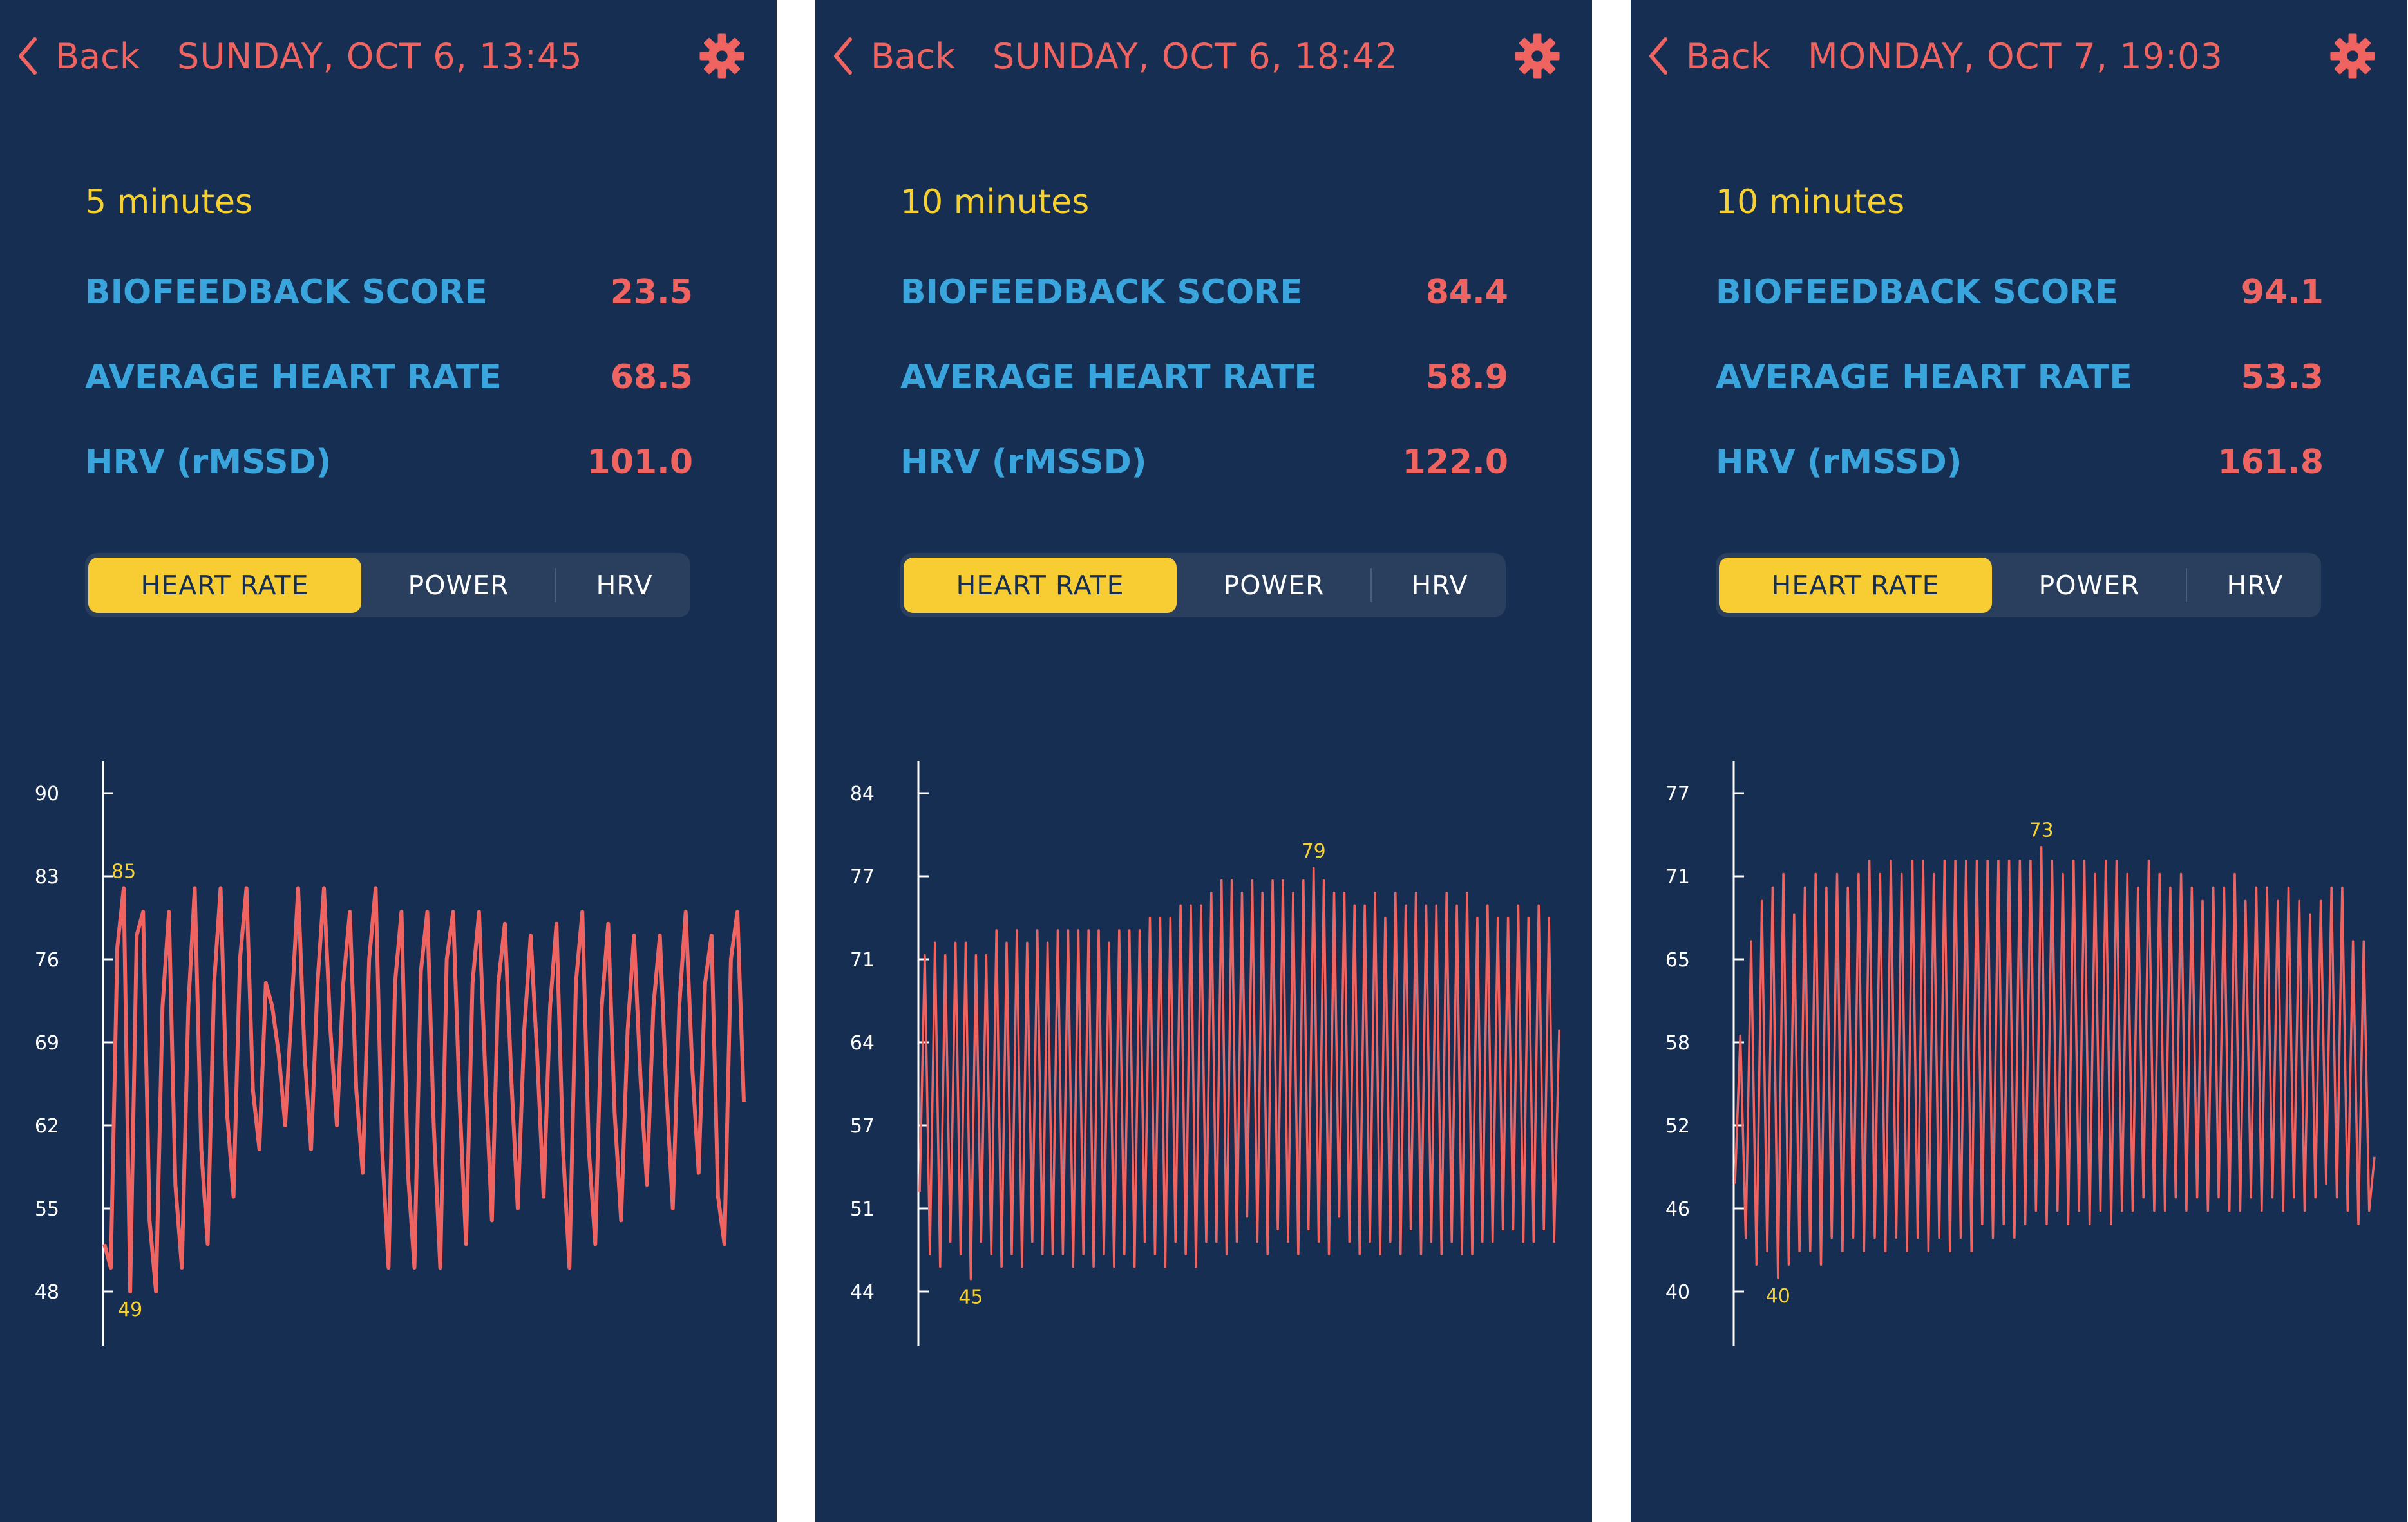 This screenshot has height=1522, width=2408. I want to click on y-axis-tick-label: 76, so click(47, 960).